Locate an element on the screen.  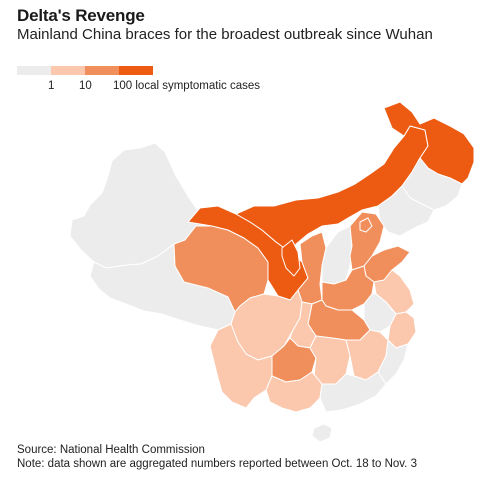
source-note: Source: National Health Commission is located at coordinates (111, 450).